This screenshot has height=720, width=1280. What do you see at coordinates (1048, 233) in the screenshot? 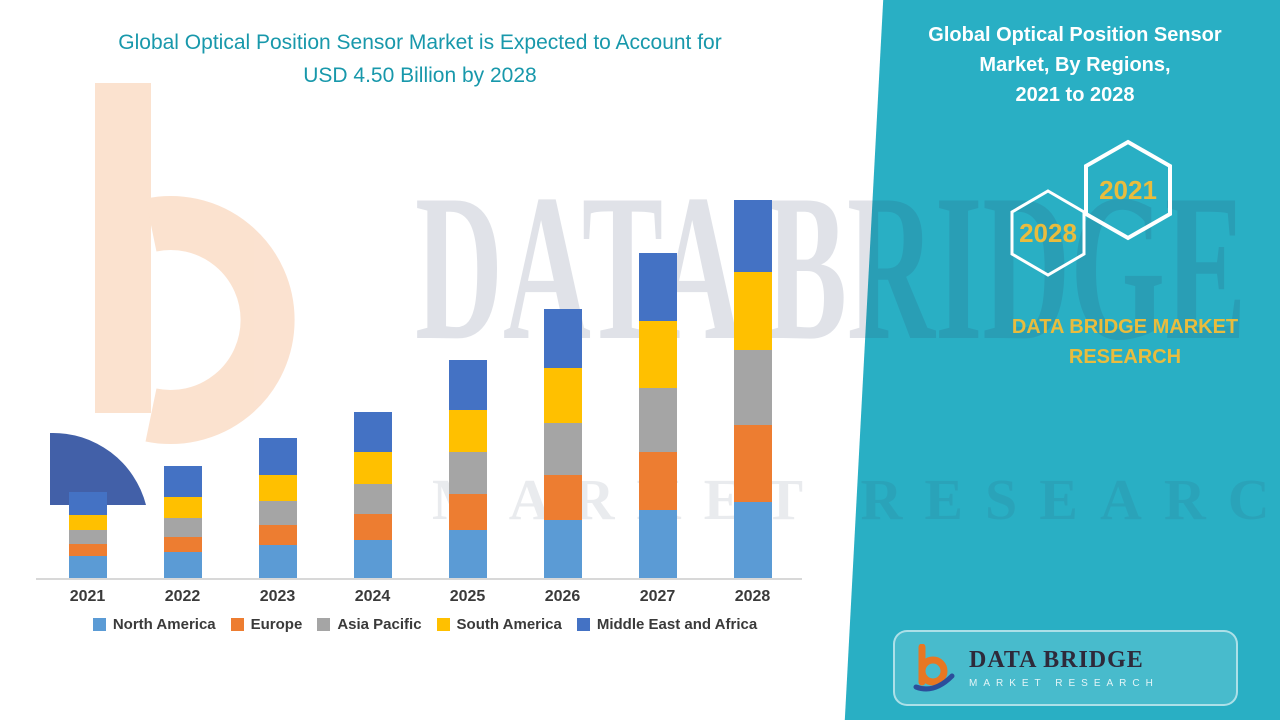
I see `hexagon-2028-label: 2028` at bounding box center [1048, 233].